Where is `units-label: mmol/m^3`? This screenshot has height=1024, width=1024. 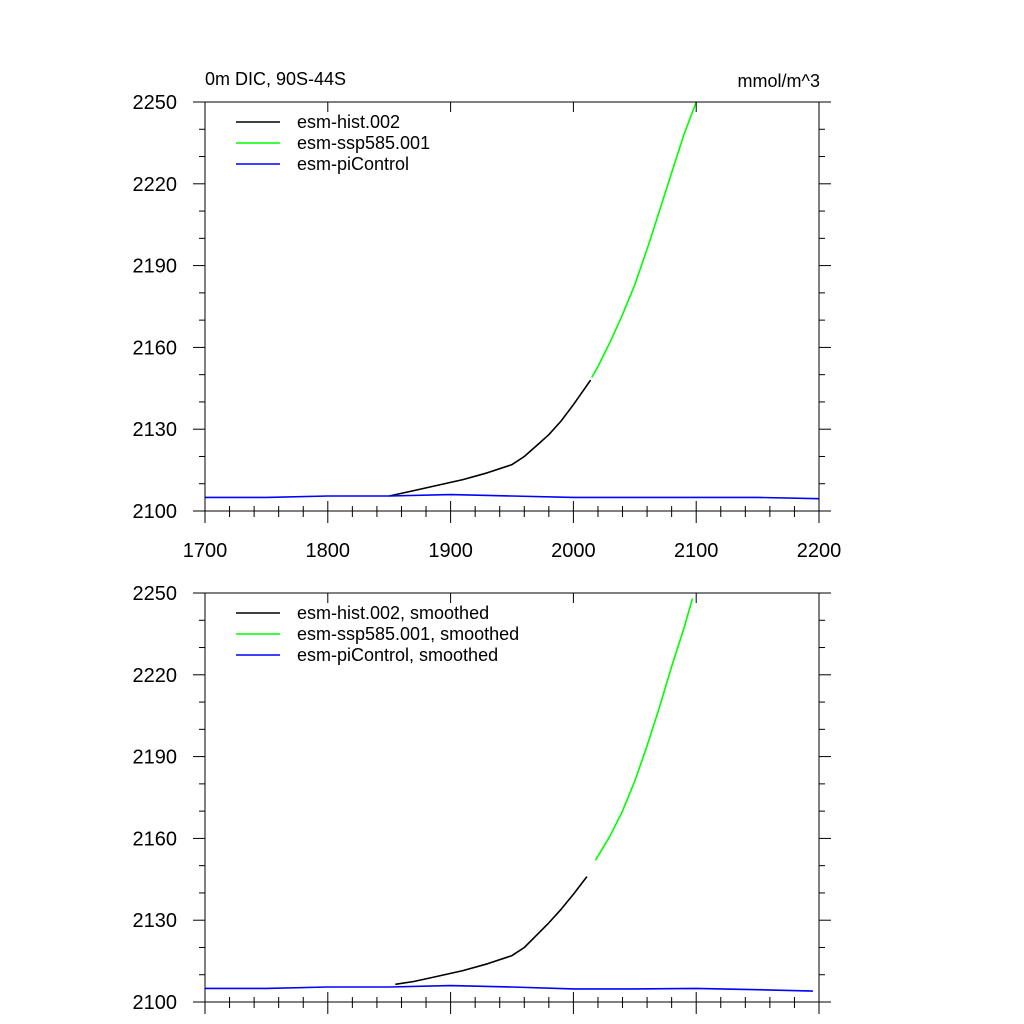
units-label: mmol/m^3 is located at coordinates (779, 81).